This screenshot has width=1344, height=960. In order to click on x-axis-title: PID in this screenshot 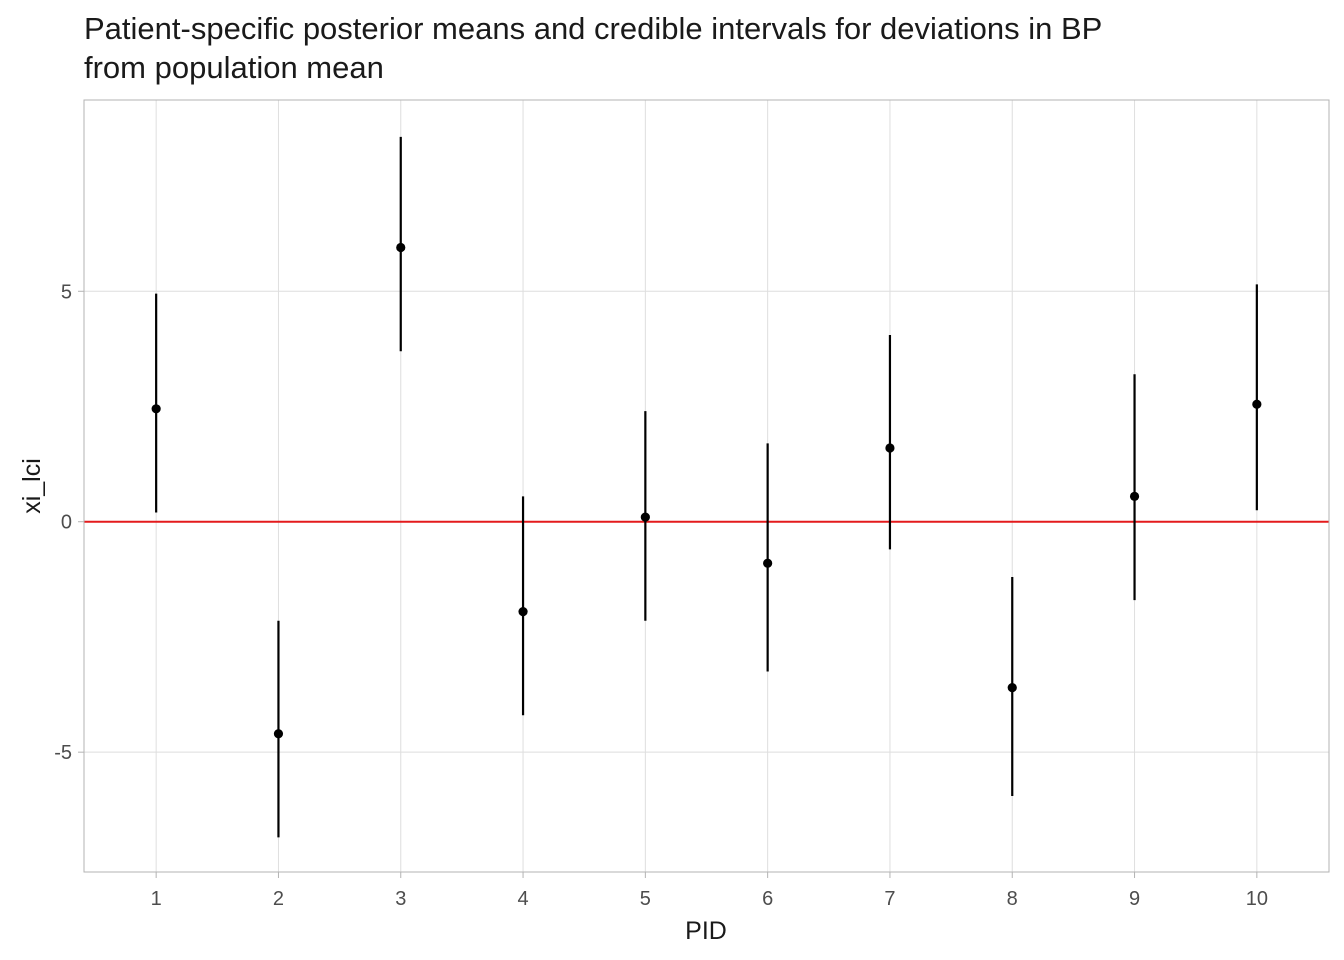, I will do `click(706, 931)`.